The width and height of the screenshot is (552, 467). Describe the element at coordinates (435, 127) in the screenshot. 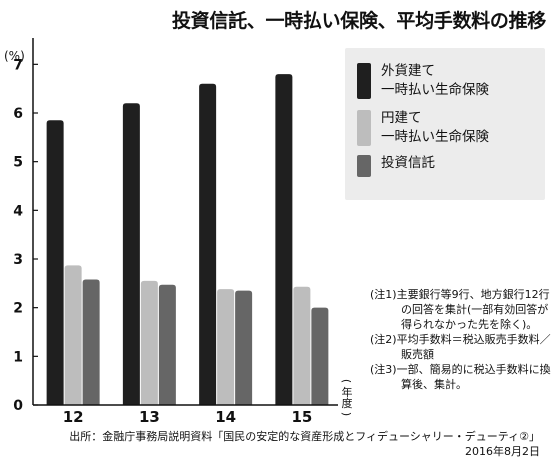

I see `legend-label: 円建て 一時払い生命保険` at that location.